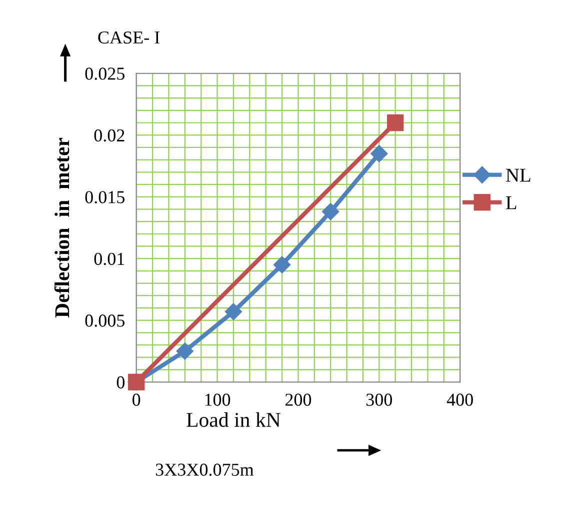 This screenshot has width=568, height=506. Describe the element at coordinates (298, 400) in the screenshot. I see `x-tick-label: 200` at that location.